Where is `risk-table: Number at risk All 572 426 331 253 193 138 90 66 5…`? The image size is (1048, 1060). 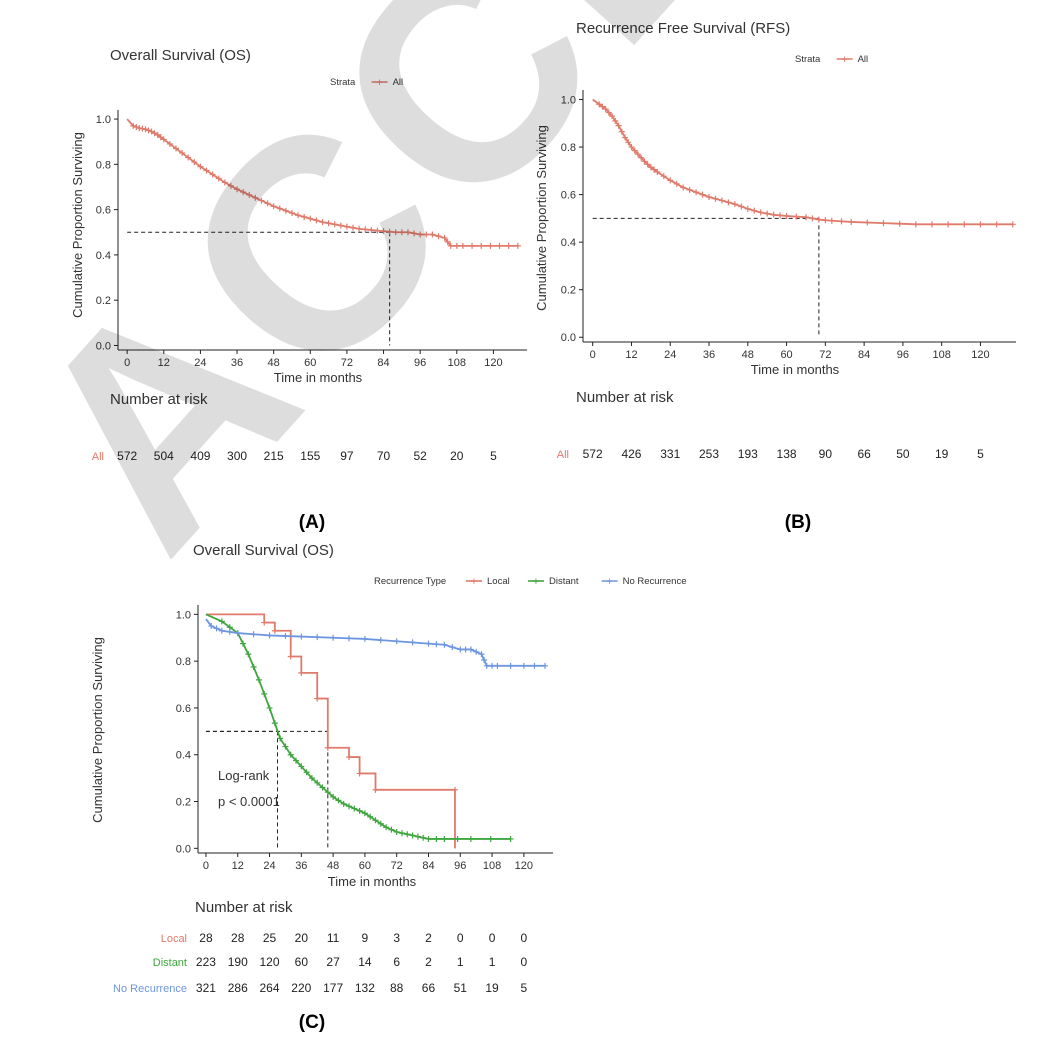 risk-table: Number at risk All 572 426 331 253 193 138 90 66 5… is located at coordinates (770, 425).